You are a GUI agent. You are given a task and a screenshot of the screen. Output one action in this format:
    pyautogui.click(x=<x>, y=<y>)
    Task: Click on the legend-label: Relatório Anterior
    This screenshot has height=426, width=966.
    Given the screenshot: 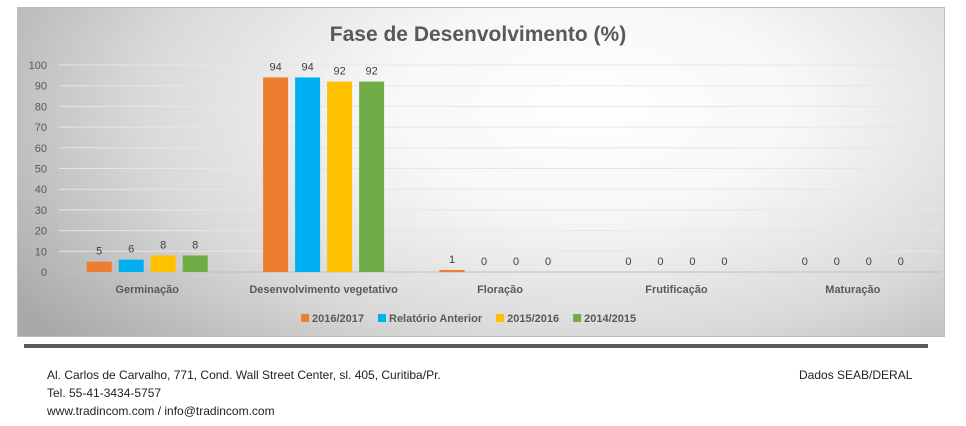 What is the action you would take?
    pyautogui.click(x=436, y=319)
    